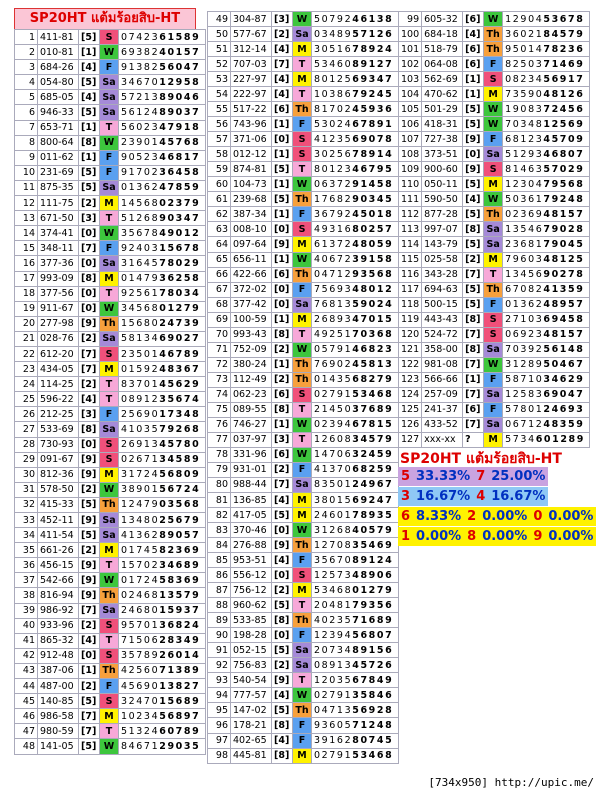 This screenshot has width=600, height=793. I want to click on code: 415-33, so click(58, 505).